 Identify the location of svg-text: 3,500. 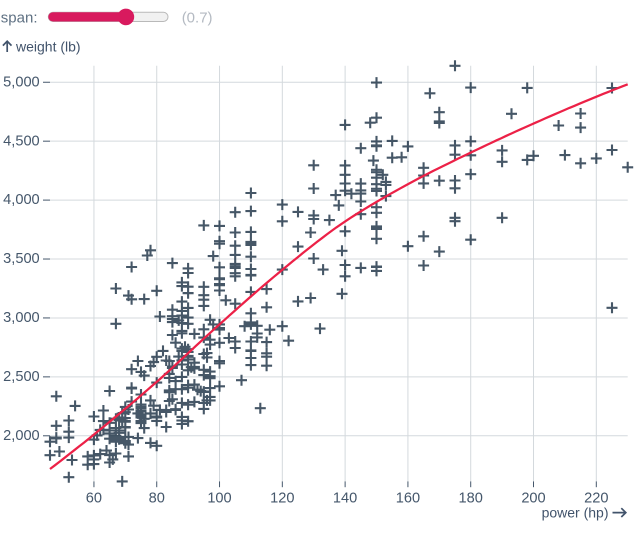
(21, 259).